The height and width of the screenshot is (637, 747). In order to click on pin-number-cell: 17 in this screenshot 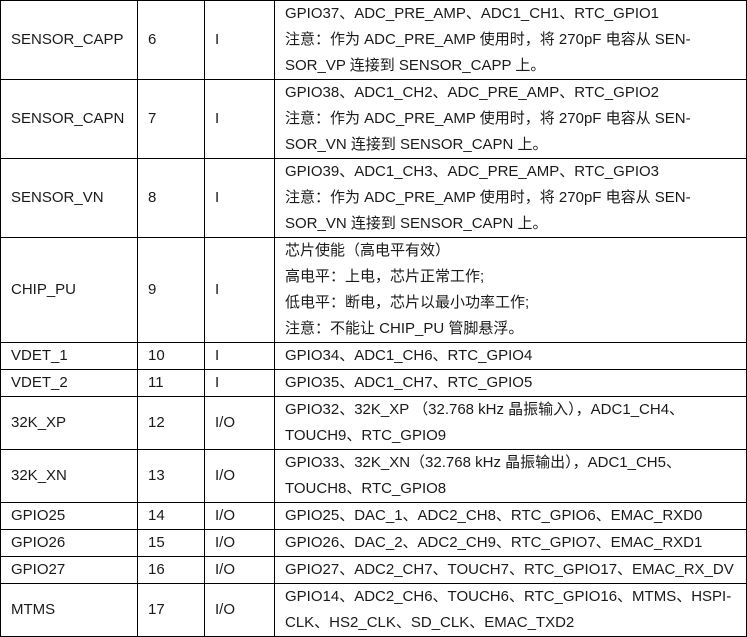, I will do `click(171, 610)`.